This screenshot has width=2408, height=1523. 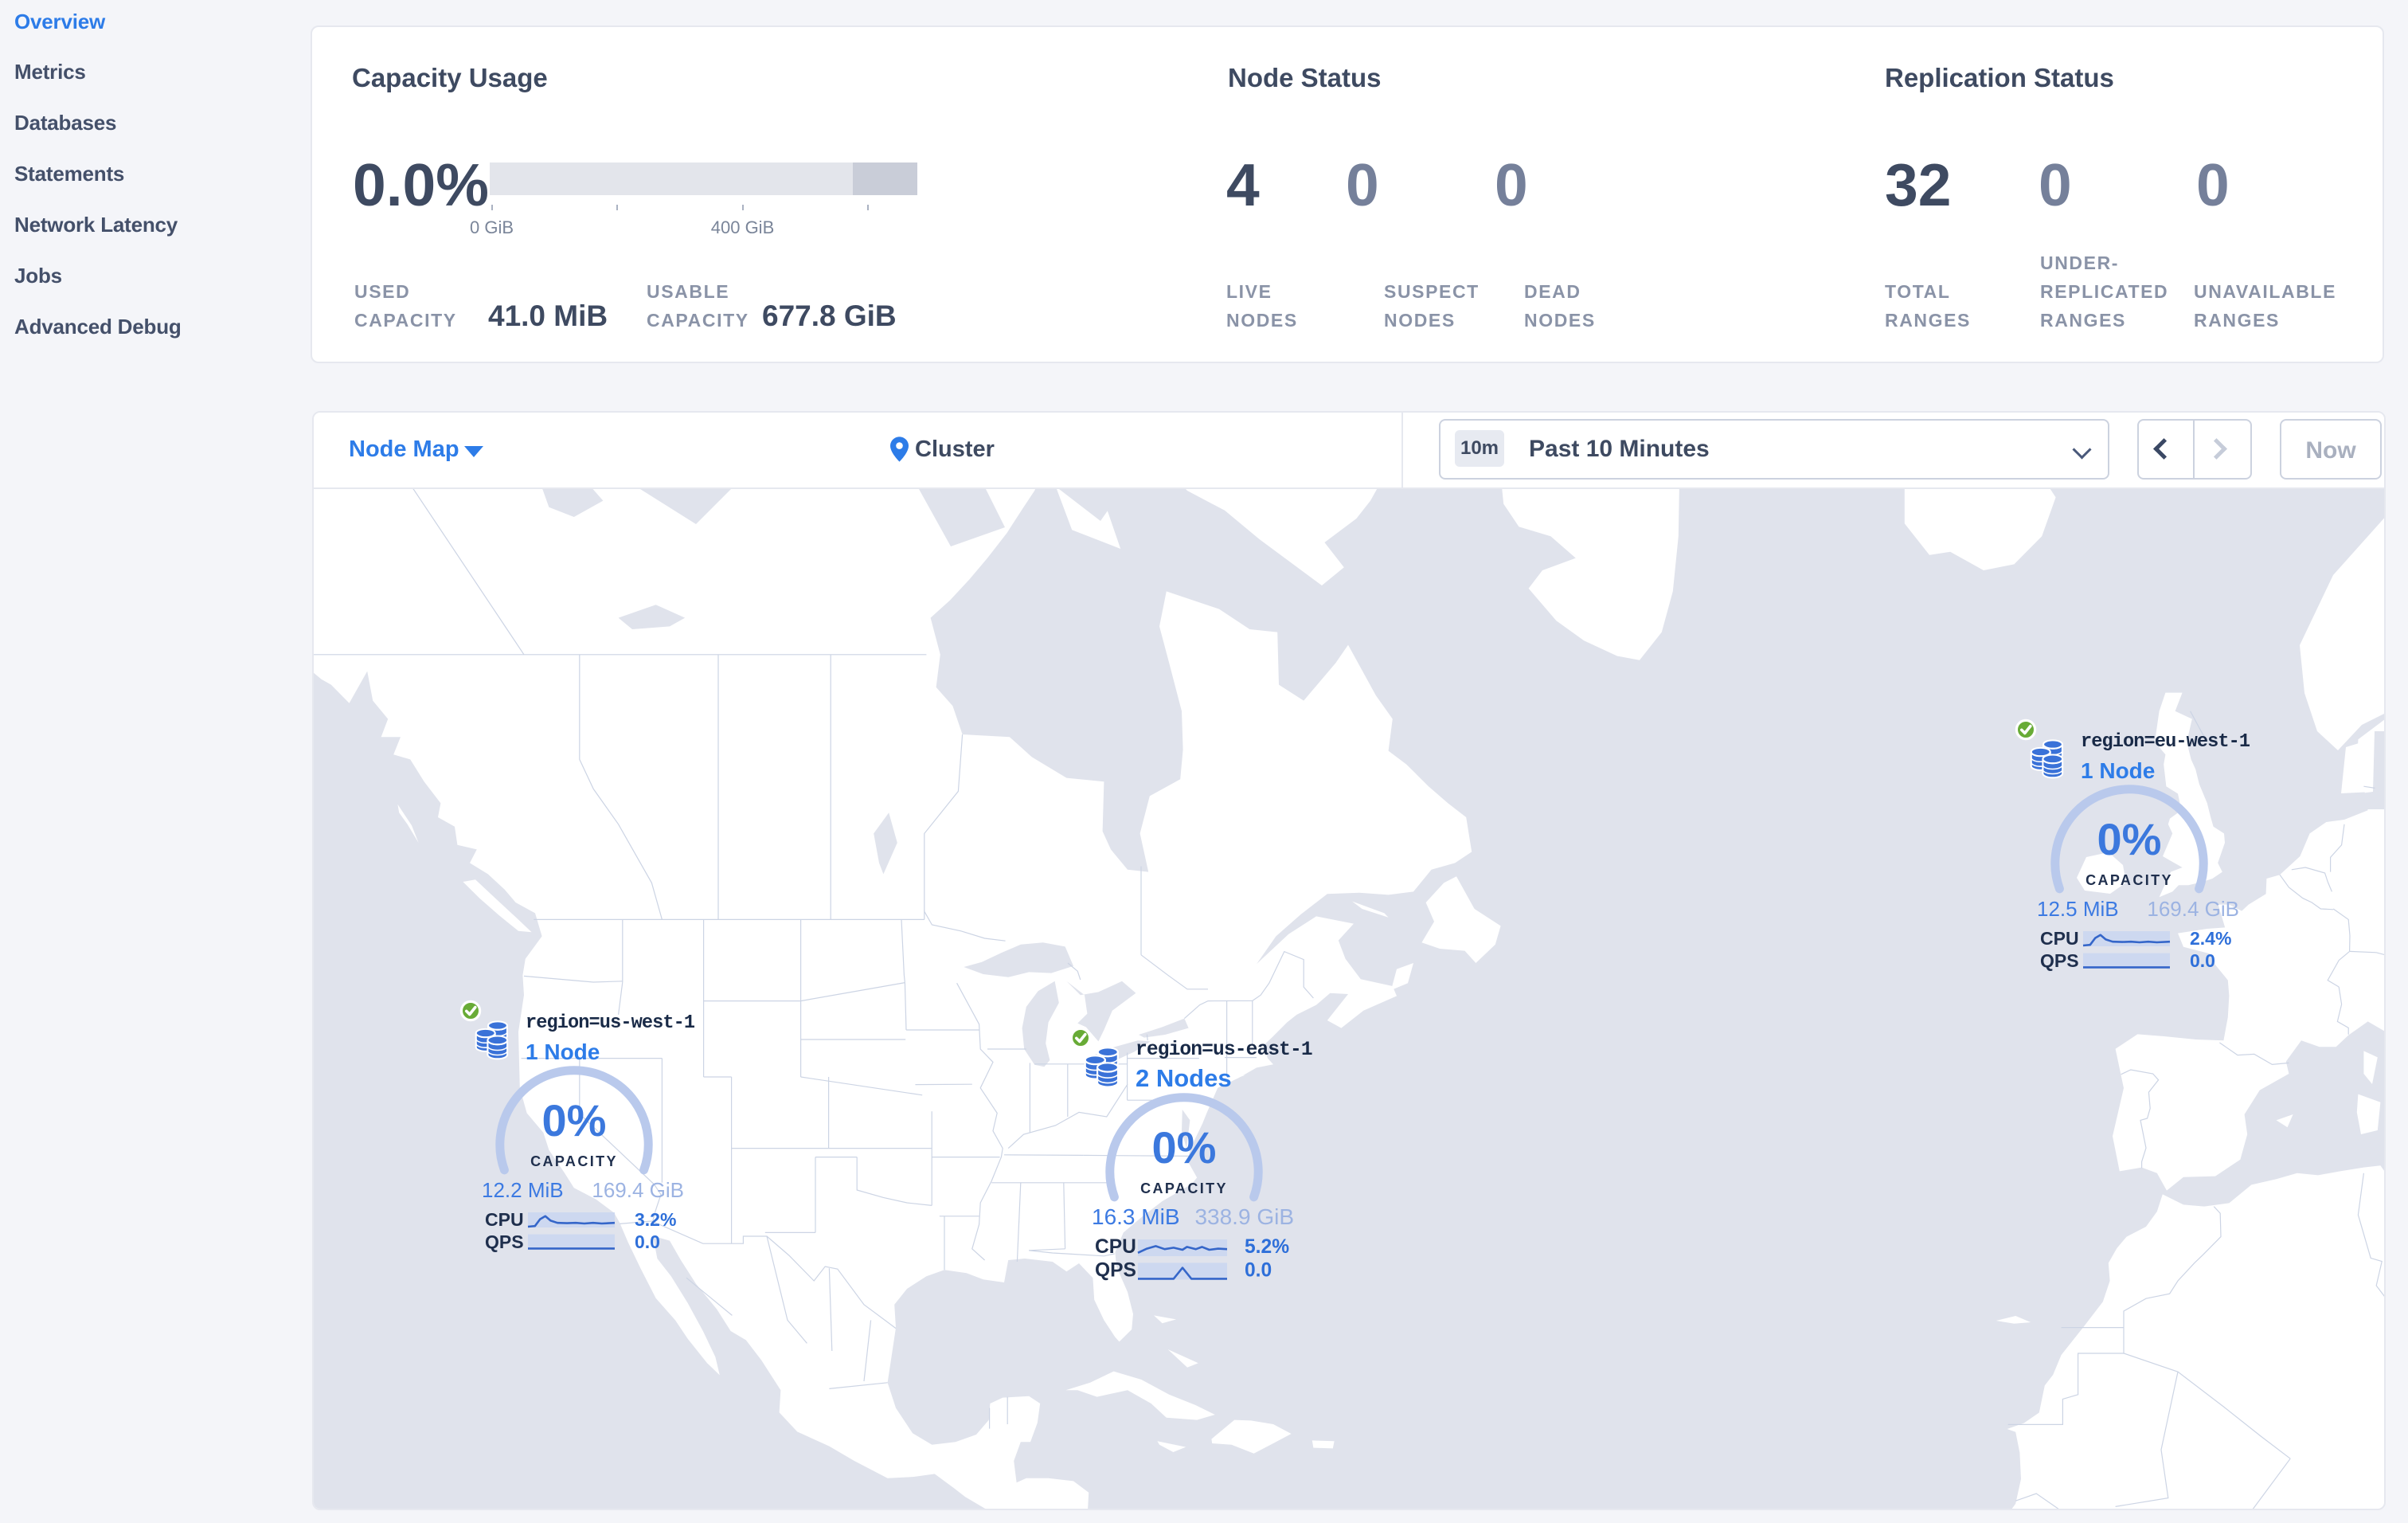 What do you see at coordinates (2078, 909) in the screenshot?
I see `svg-text: 12.5 MiB` at bounding box center [2078, 909].